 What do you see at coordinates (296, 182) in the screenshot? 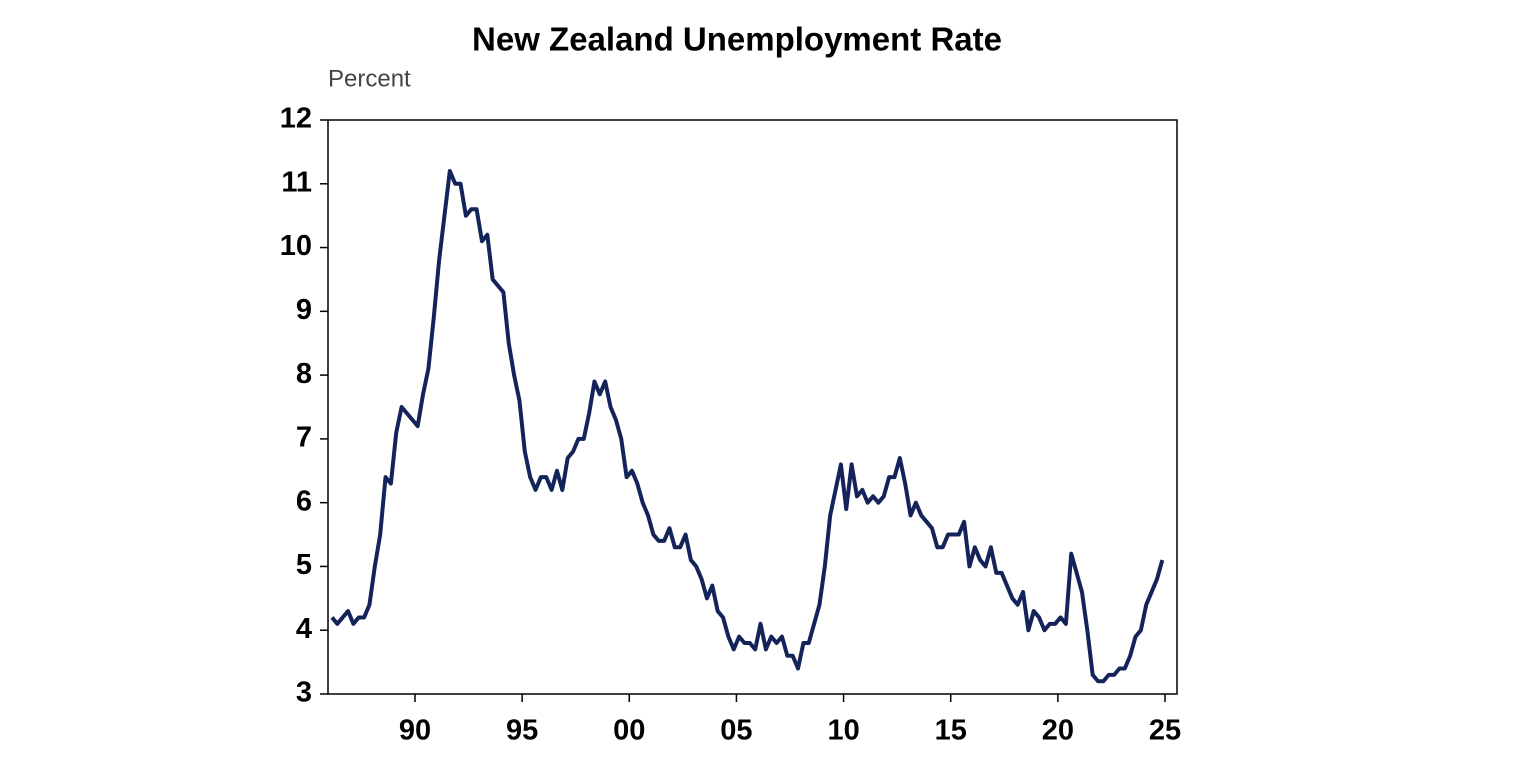
I see `y-tick-label: 11` at bounding box center [296, 182].